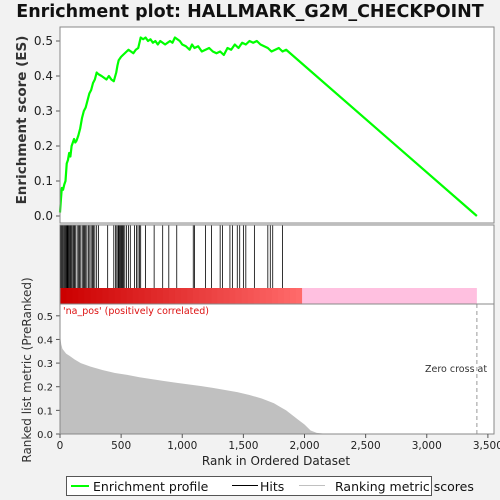 The width and height of the screenshot is (500, 500). I want to click on x-tick-label: 1,000, so click(182, 446).